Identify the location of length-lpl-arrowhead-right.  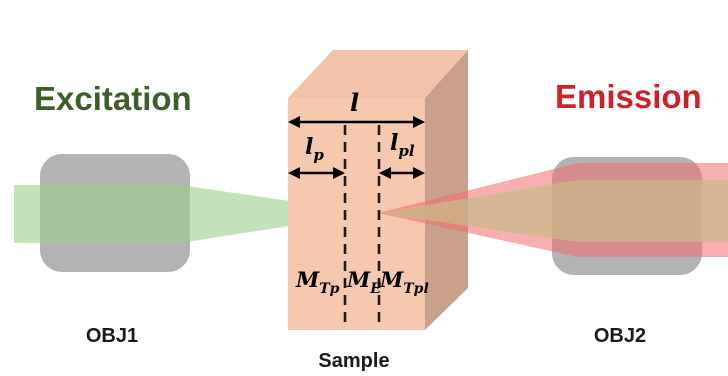
(419, 173).